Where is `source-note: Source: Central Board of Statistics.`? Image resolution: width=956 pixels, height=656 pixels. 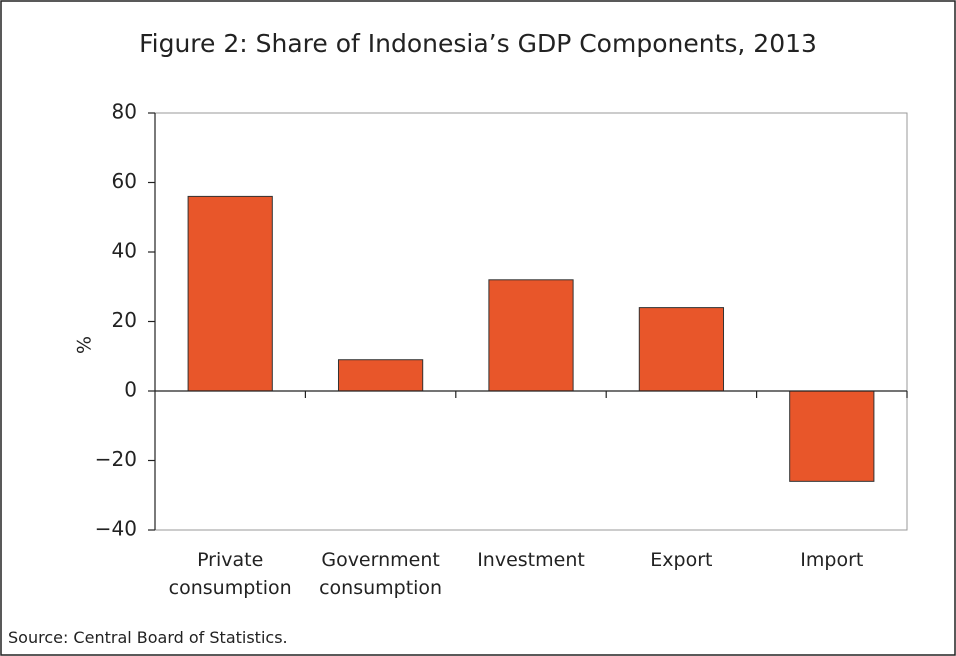 source-note: Source: Central Board of Statistics. is located at coordinates (148, 637).